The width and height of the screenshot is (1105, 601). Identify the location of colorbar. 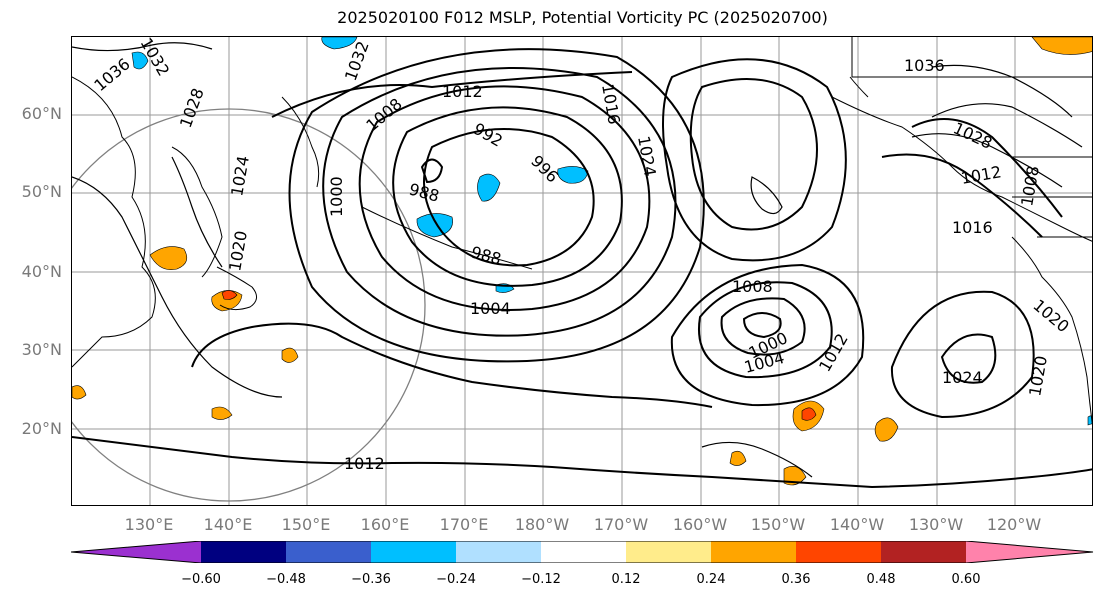
(582, 552).